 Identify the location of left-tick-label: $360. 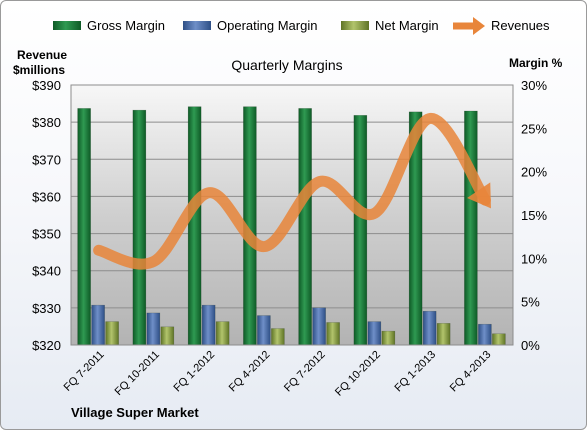
(46, 196).